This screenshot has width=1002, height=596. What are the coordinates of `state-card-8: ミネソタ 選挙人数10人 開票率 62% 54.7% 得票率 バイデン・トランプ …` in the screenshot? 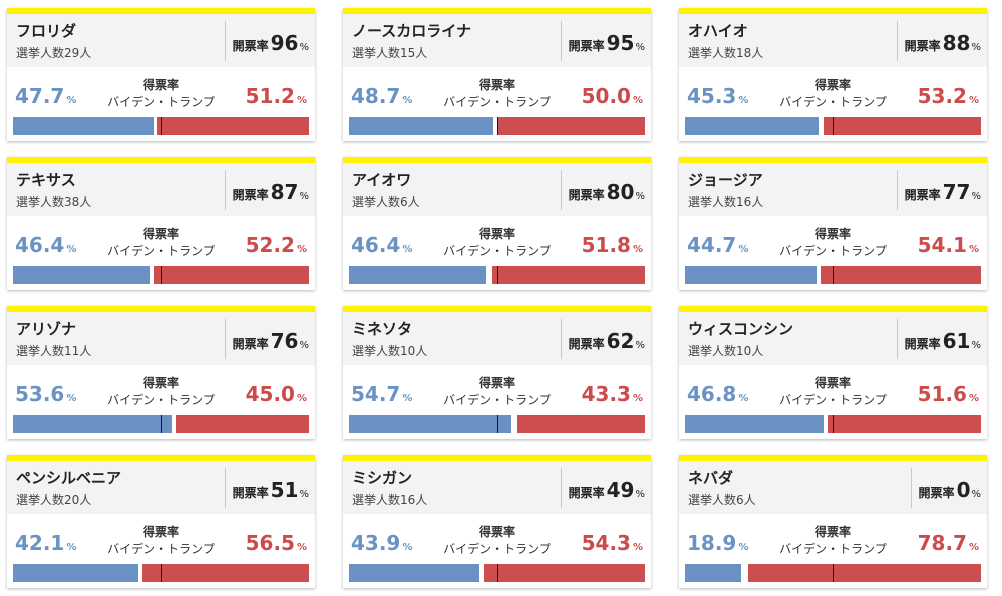 It's located at (497, 372).